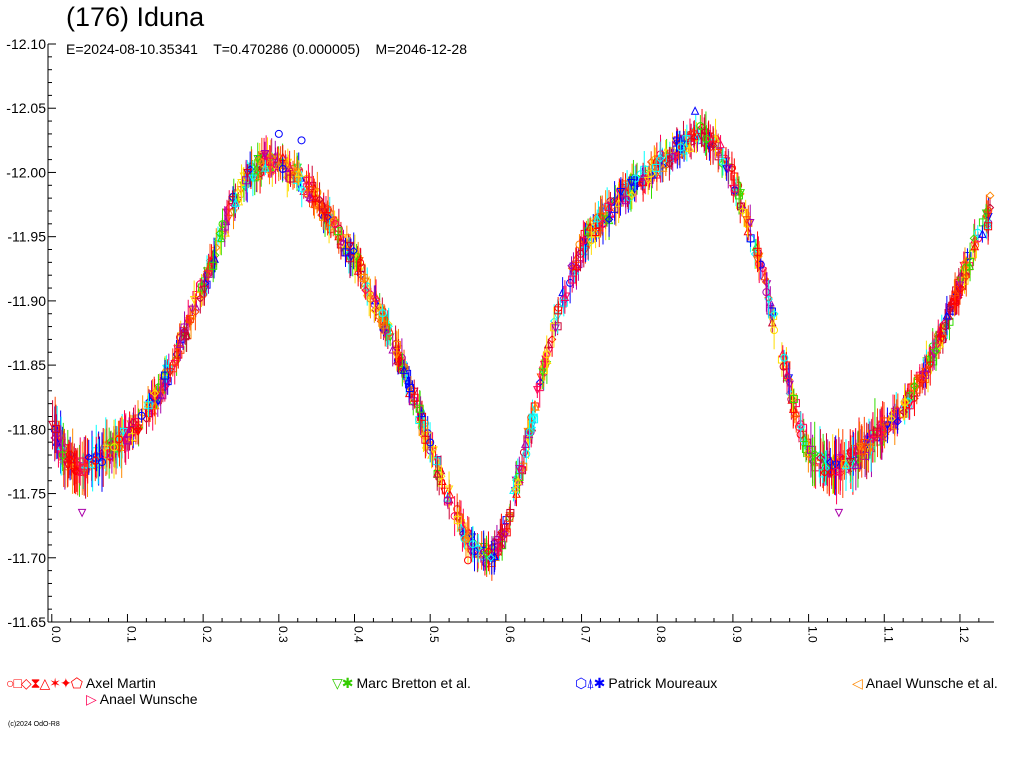  Describe the element at coordinates (81, 683) in the screenshot. I see `legend-item-axel-martin: ○□◇⧗△✶✦⬠ Axel Martin` at that location.